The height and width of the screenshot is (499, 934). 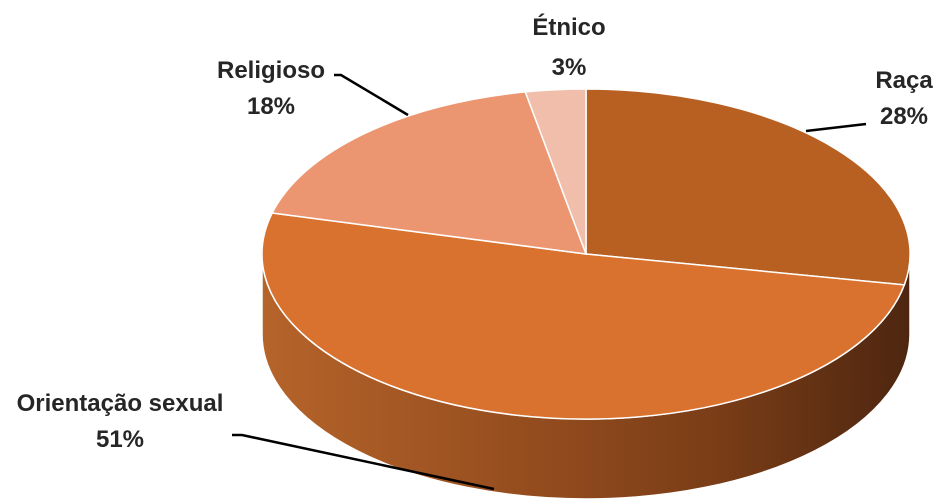 What do you see at coordinates (120, 403) in the screenshot?
I see `label-orientacao-name: Orientação sexual` at bounding box center [120, 403].